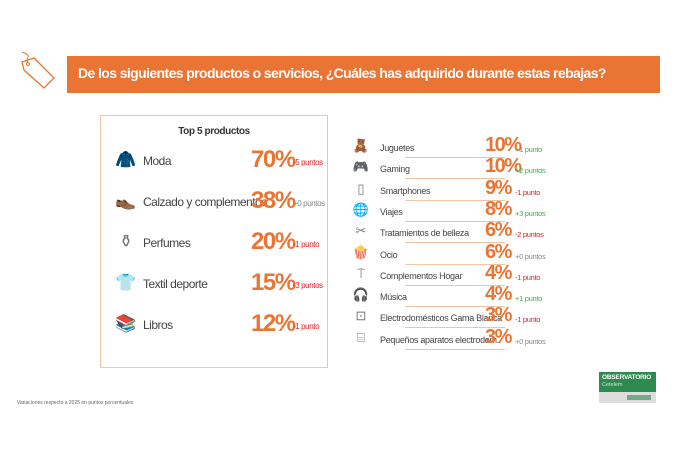 This screenshot has width=675, height=450. I want to click on product-row: 🎧 Música 4% +1 punto, so click(460, 295).